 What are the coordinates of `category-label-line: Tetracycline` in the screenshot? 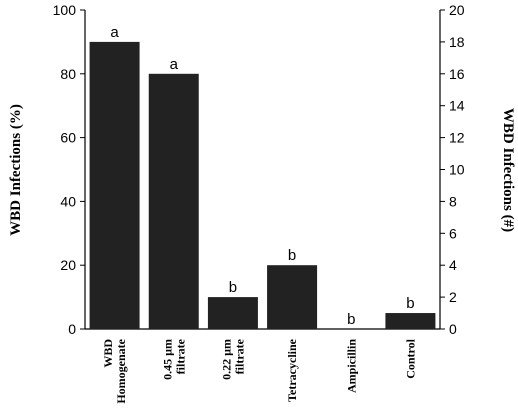 It's located at (292, 370).